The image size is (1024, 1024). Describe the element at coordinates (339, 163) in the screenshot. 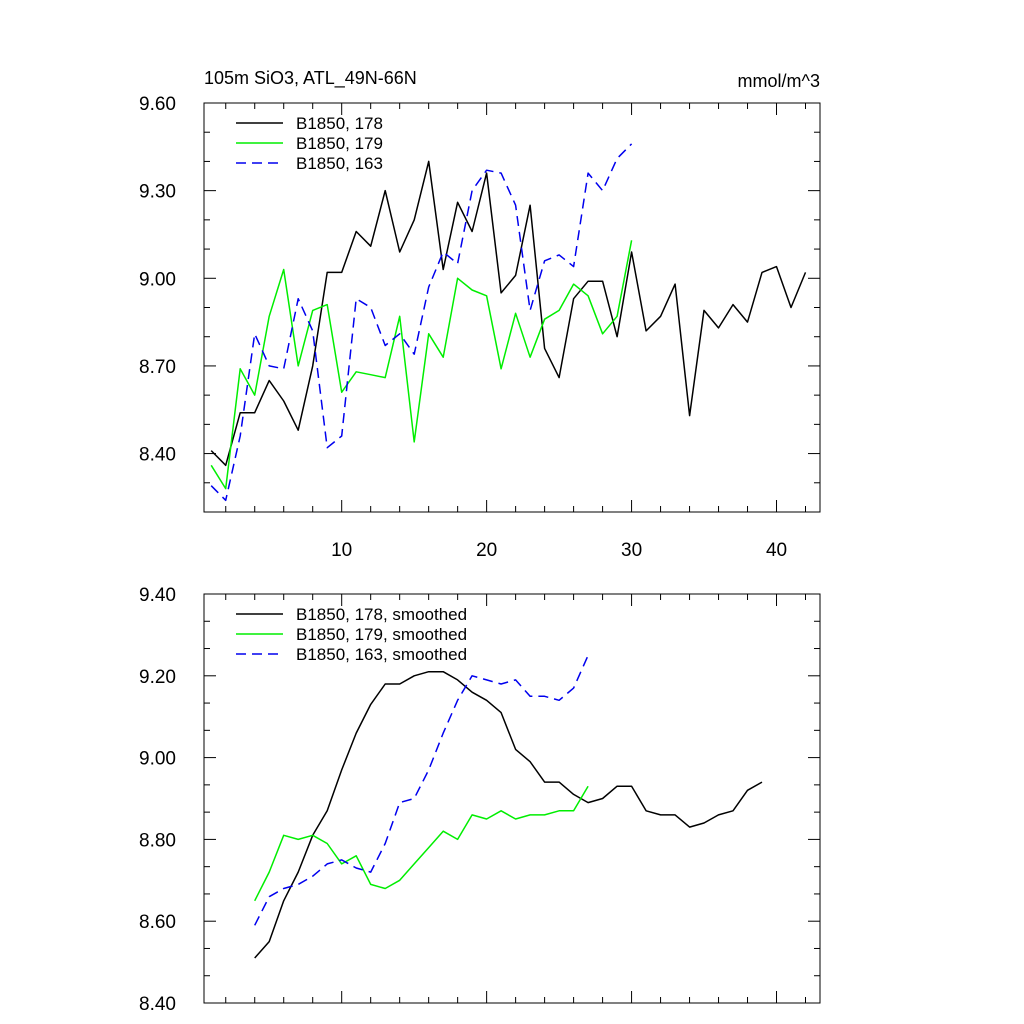

I see `legend-label: B1850, 163` at that location.